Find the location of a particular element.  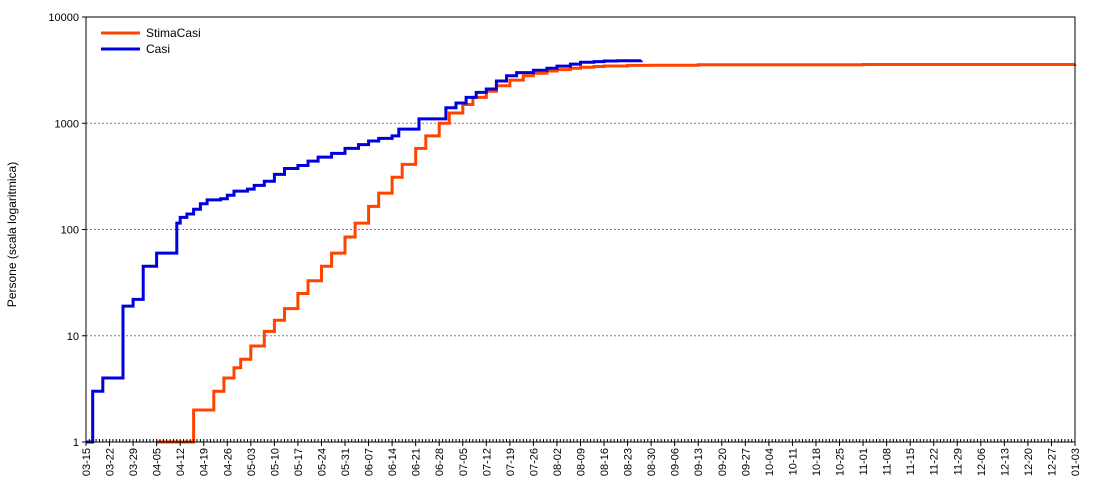

x-tick-label: 05-10 is located at coordinates (275, 462).